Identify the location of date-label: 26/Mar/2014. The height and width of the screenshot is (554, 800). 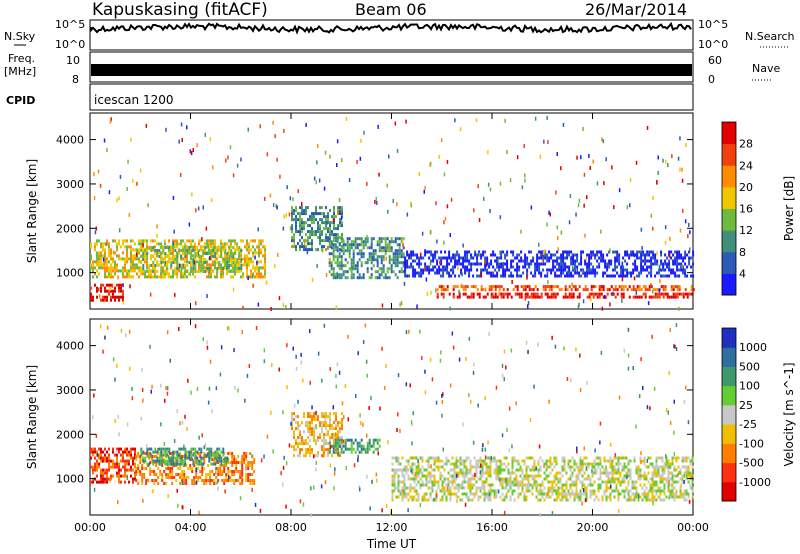
(636, 9).